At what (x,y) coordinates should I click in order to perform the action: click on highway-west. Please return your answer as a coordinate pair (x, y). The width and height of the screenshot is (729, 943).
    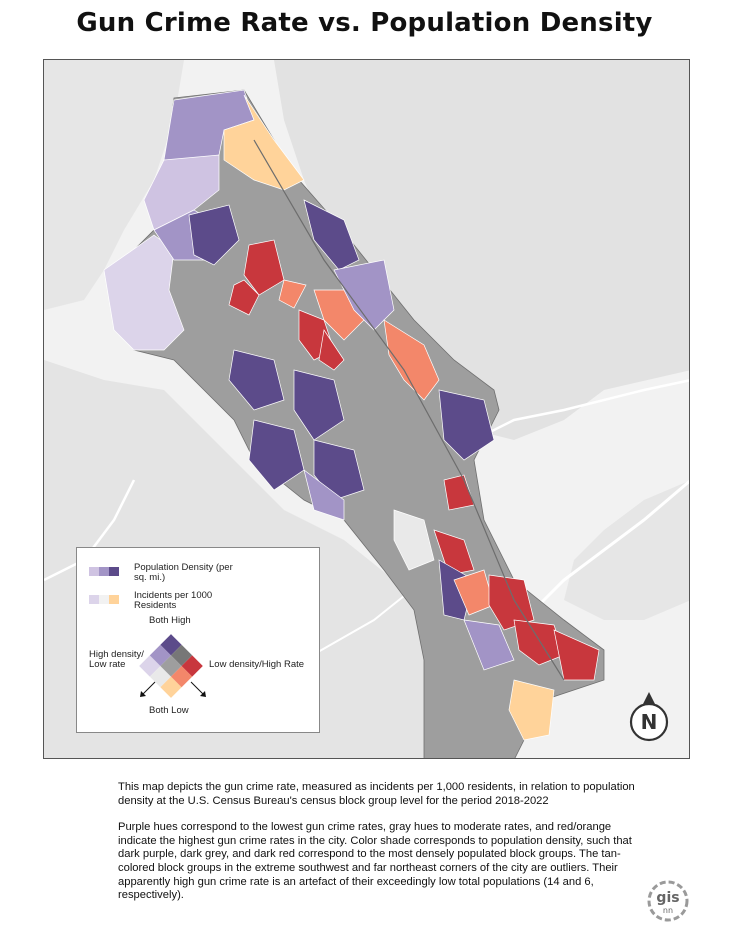
    Looking at the image, I should click on (90, 530).